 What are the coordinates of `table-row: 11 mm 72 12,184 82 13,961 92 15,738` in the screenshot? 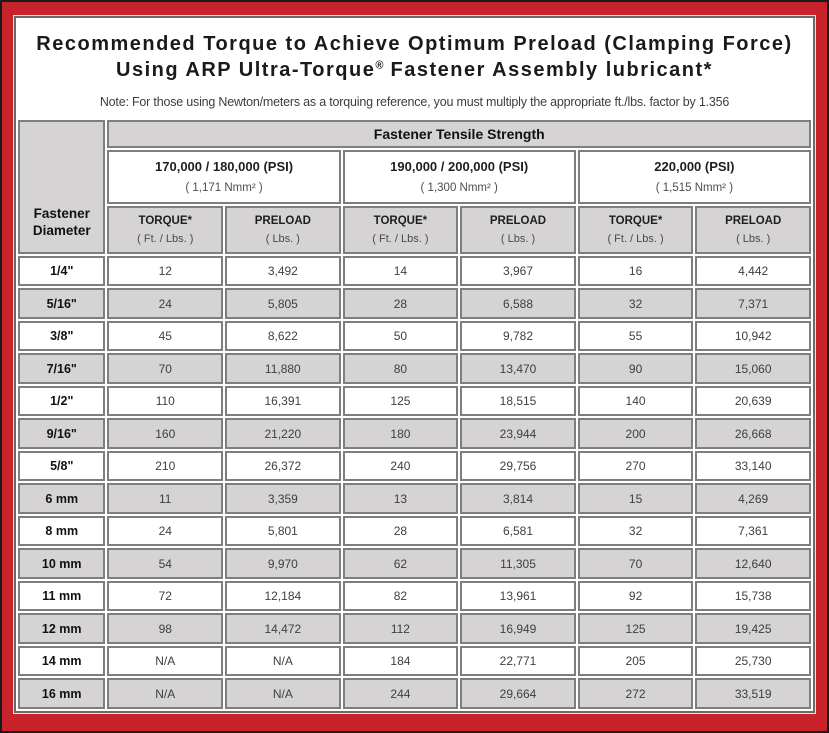 It's located at (414, 596).